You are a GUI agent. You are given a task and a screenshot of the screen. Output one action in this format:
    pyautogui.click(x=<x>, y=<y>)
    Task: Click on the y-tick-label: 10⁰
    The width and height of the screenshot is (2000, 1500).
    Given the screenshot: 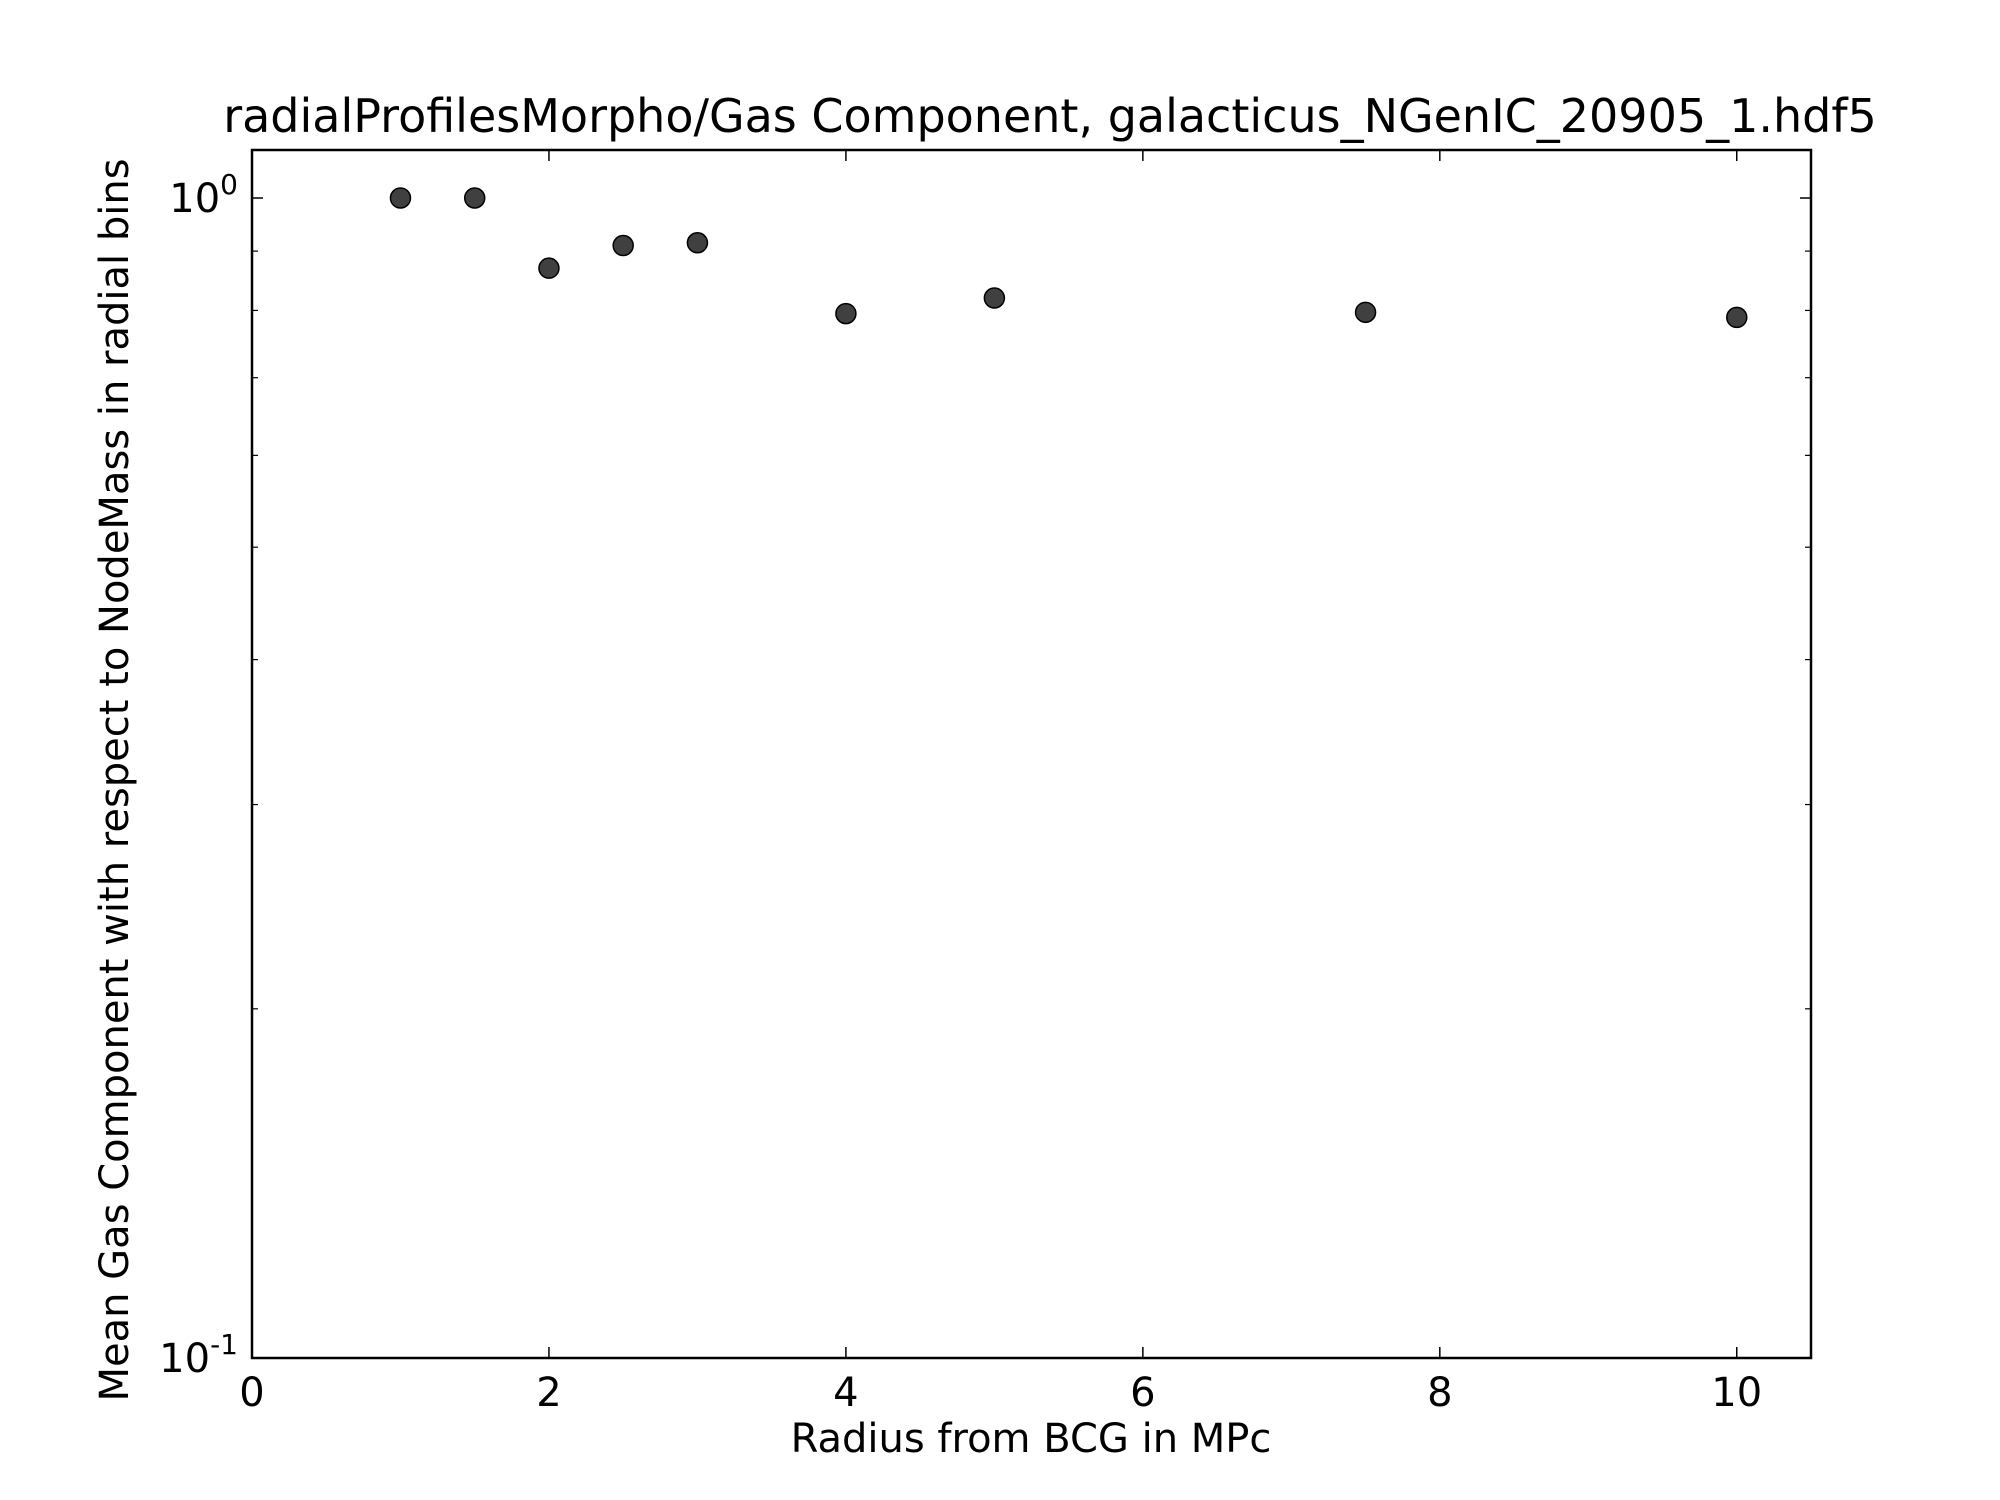 What is the action you would take?
    pyautogui.click(x=203, y=195)
    